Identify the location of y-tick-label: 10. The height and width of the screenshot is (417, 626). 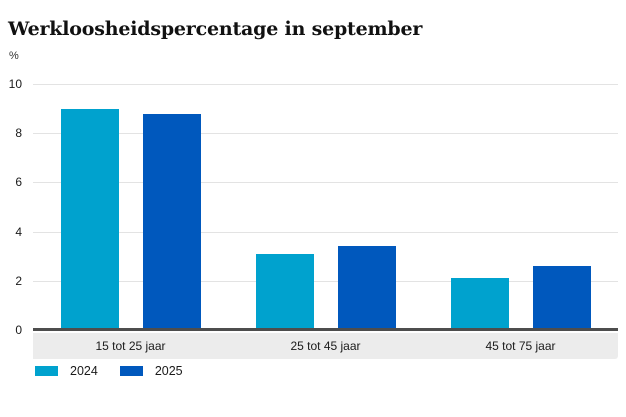
(15, 84).